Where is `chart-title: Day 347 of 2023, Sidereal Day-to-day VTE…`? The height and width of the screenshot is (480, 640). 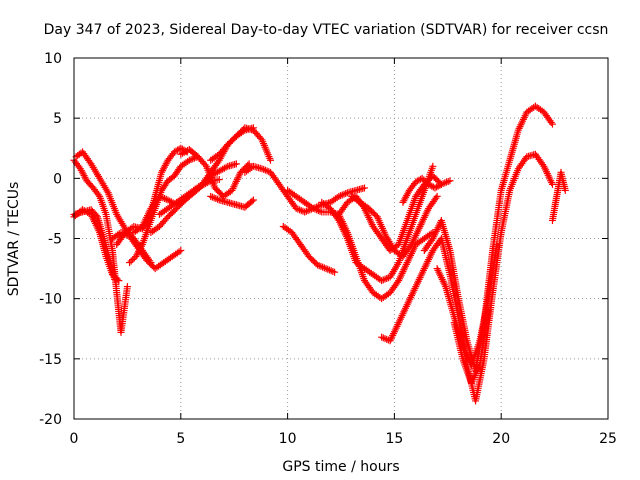 chart-title: Day 347 of 2023, Sidereal Day-to-day VTE… is located at coordinates (326, 30).